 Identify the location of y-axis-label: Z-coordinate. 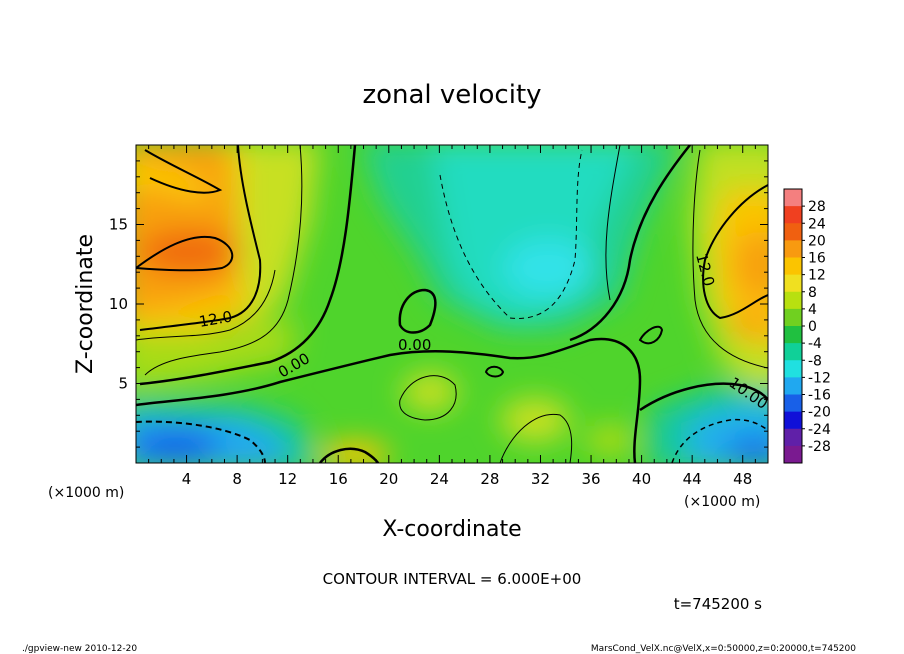
(85, 304).